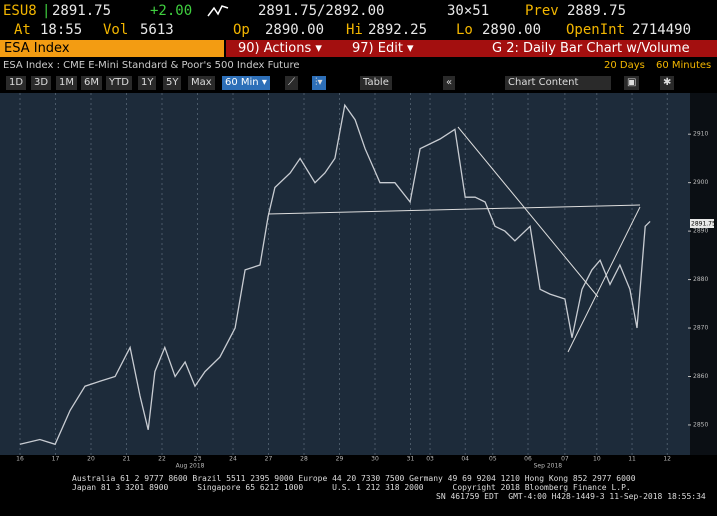  I want to click on y-tick-label: 2880, so click(700, 279).